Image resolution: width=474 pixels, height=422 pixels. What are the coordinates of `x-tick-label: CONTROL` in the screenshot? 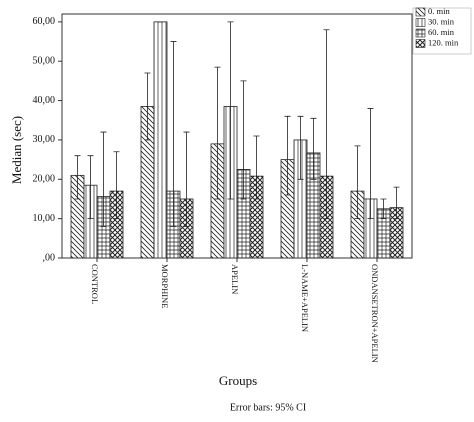 It's located at (95, 284).